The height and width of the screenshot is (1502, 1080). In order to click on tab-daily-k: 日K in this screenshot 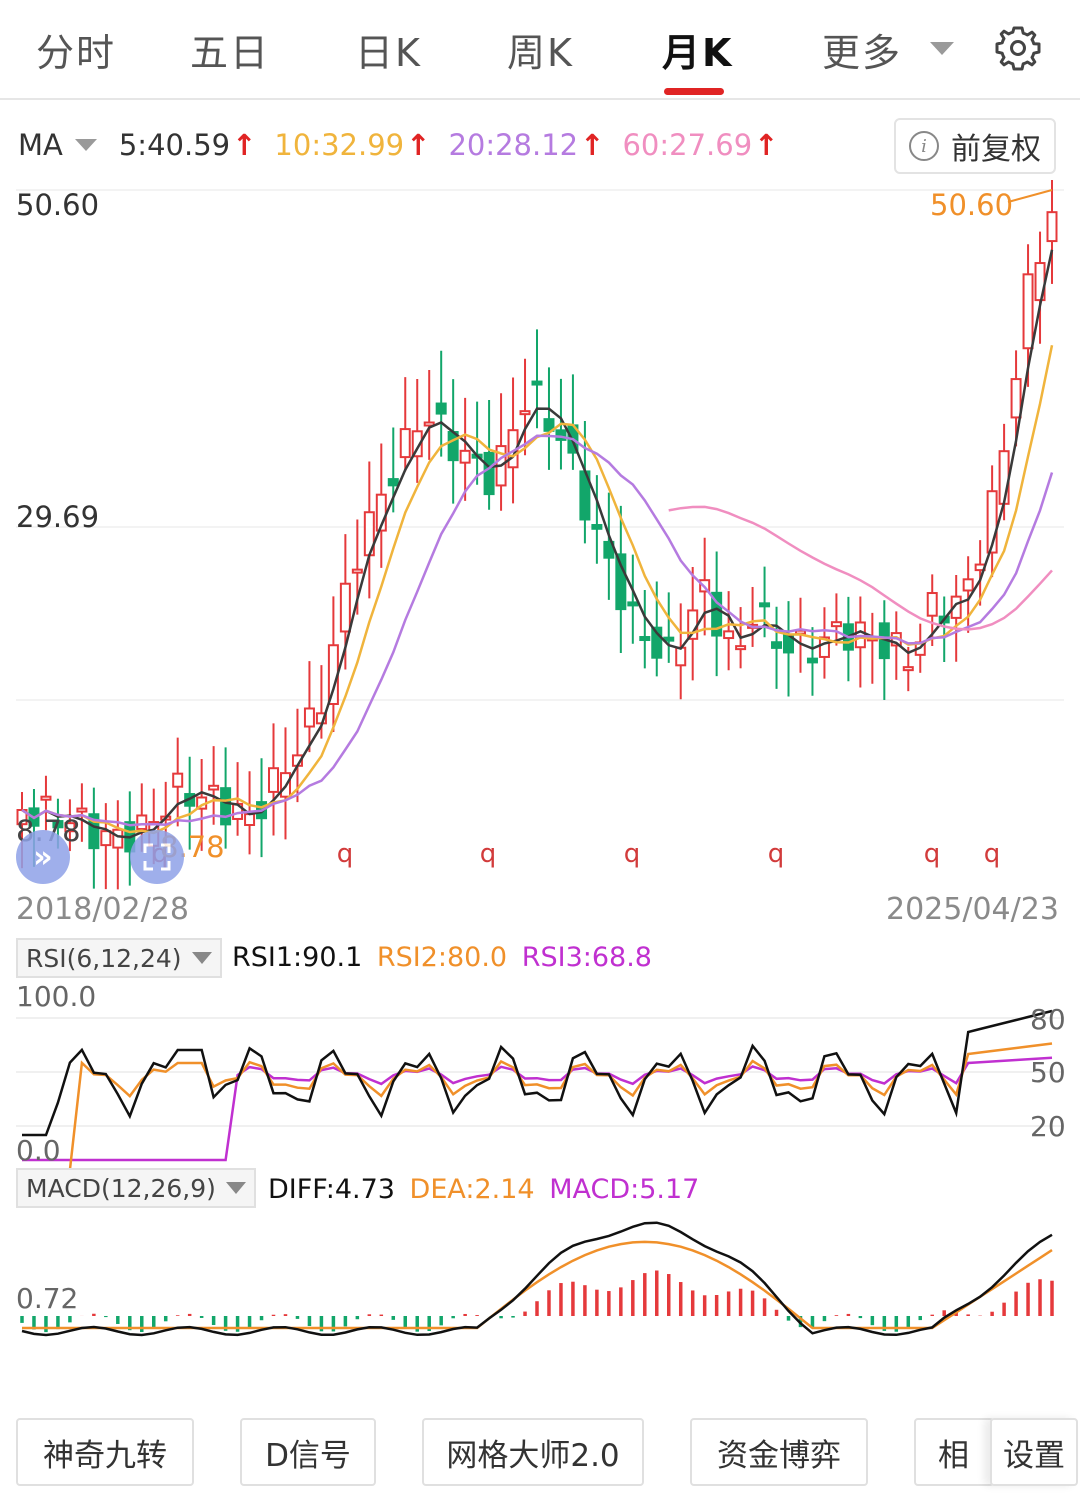, I will do `click(388, 53)`.